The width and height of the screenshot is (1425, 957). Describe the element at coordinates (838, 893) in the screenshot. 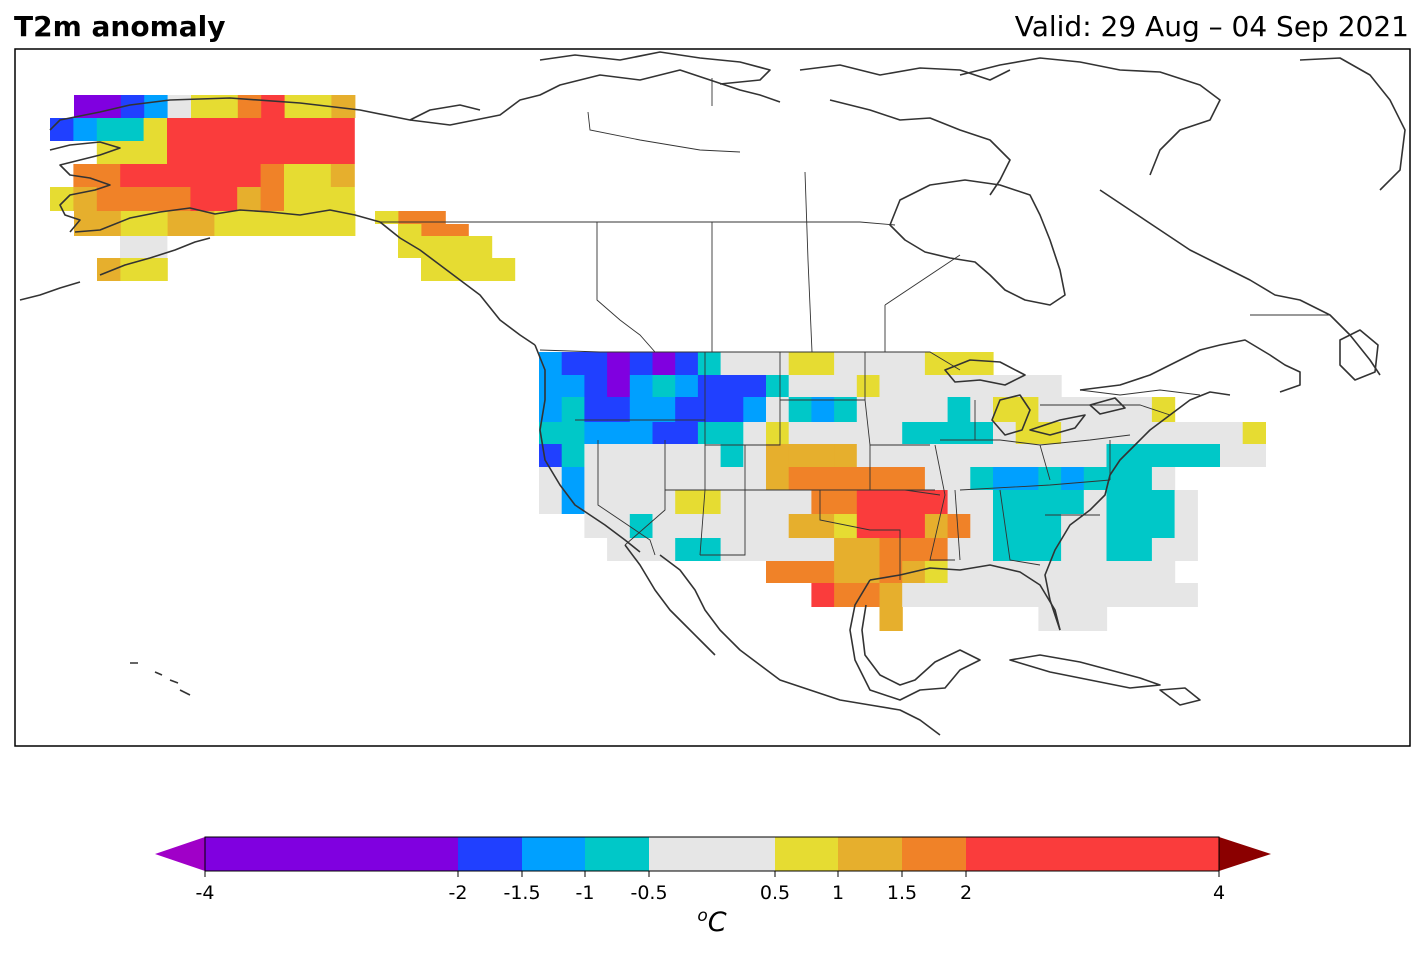

I see `colorbar-tick-label: 1` at that location.